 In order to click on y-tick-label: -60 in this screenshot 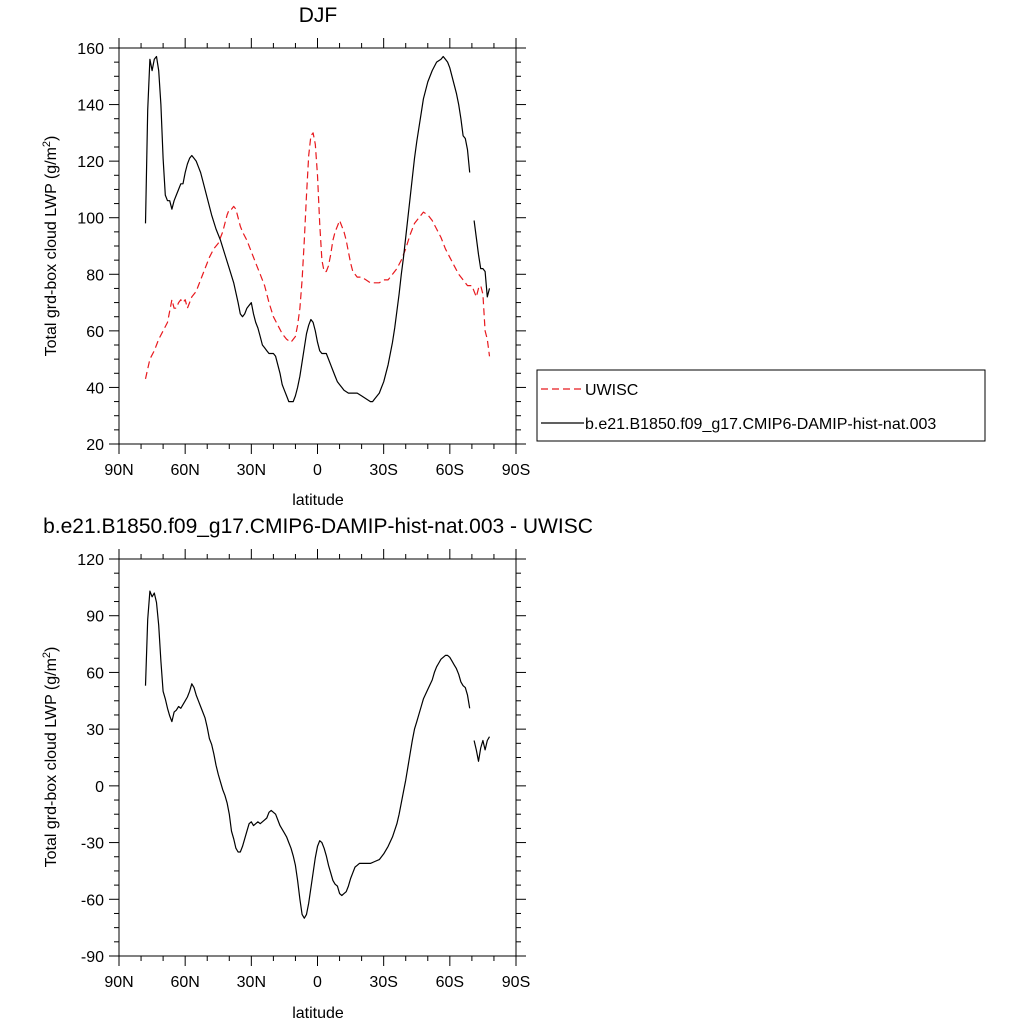, I will do `click(92, 900)`.